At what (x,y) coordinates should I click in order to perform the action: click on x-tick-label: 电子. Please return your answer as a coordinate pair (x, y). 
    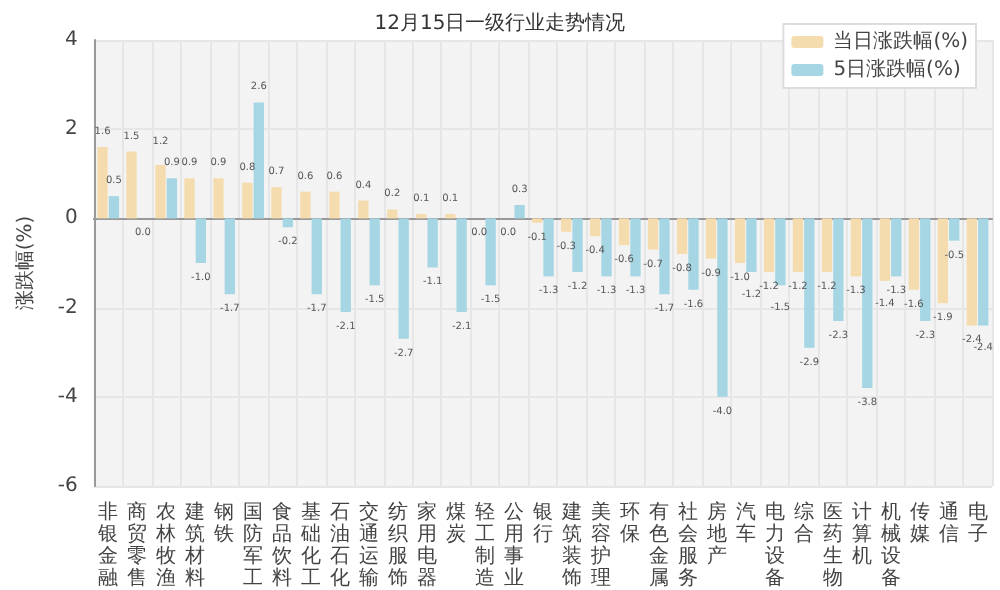
    Looking at the image, I should click on (977, 523).